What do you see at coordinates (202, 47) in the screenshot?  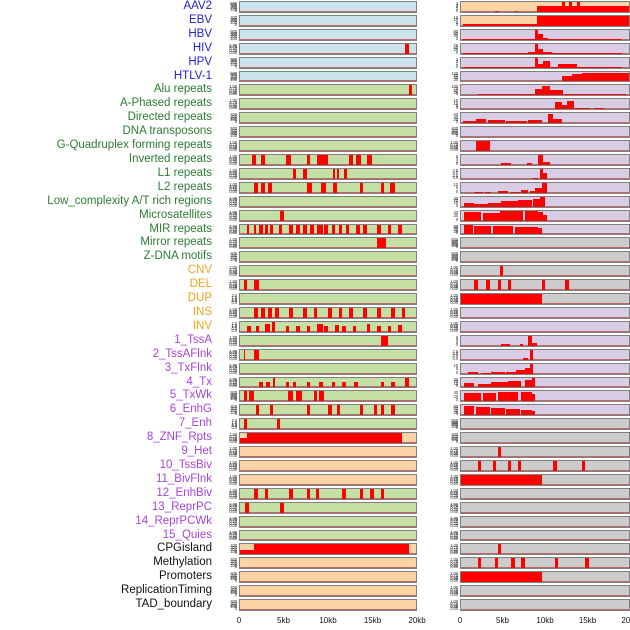 I see `track-label-hiv: HIV` at bounding box center [202, 47].